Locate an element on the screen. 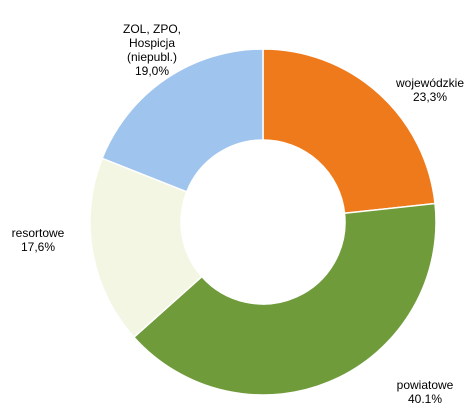 The width and height of the screenshot is (472, 403). slice-label: wojewódzkie 23,3% is located at coordinates (430, 90).